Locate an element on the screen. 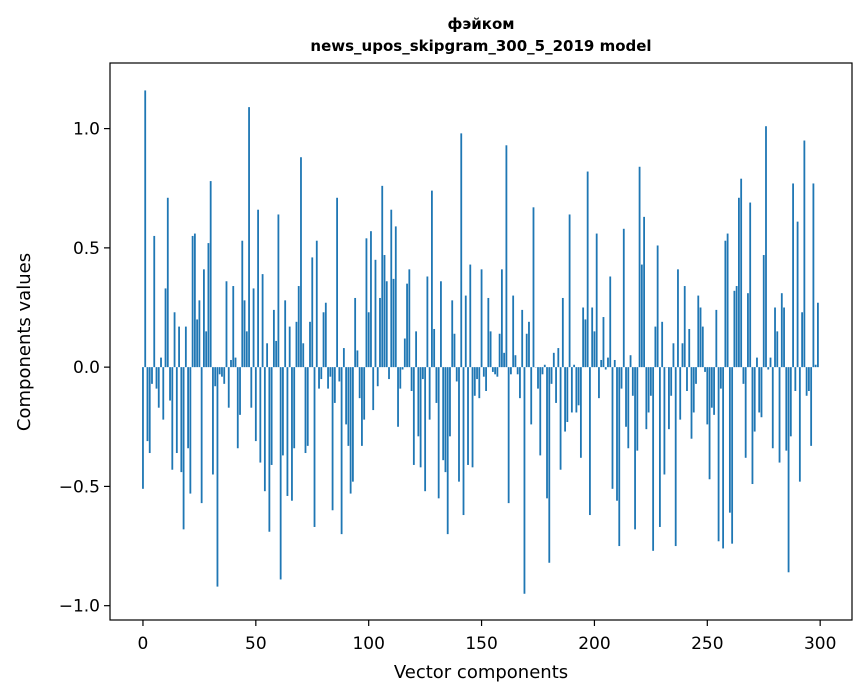 The width and height of the screenshot is (867, 700). y-axis: 1.00.50.0−0.5−1.0 is located at coordinates (84, 368).